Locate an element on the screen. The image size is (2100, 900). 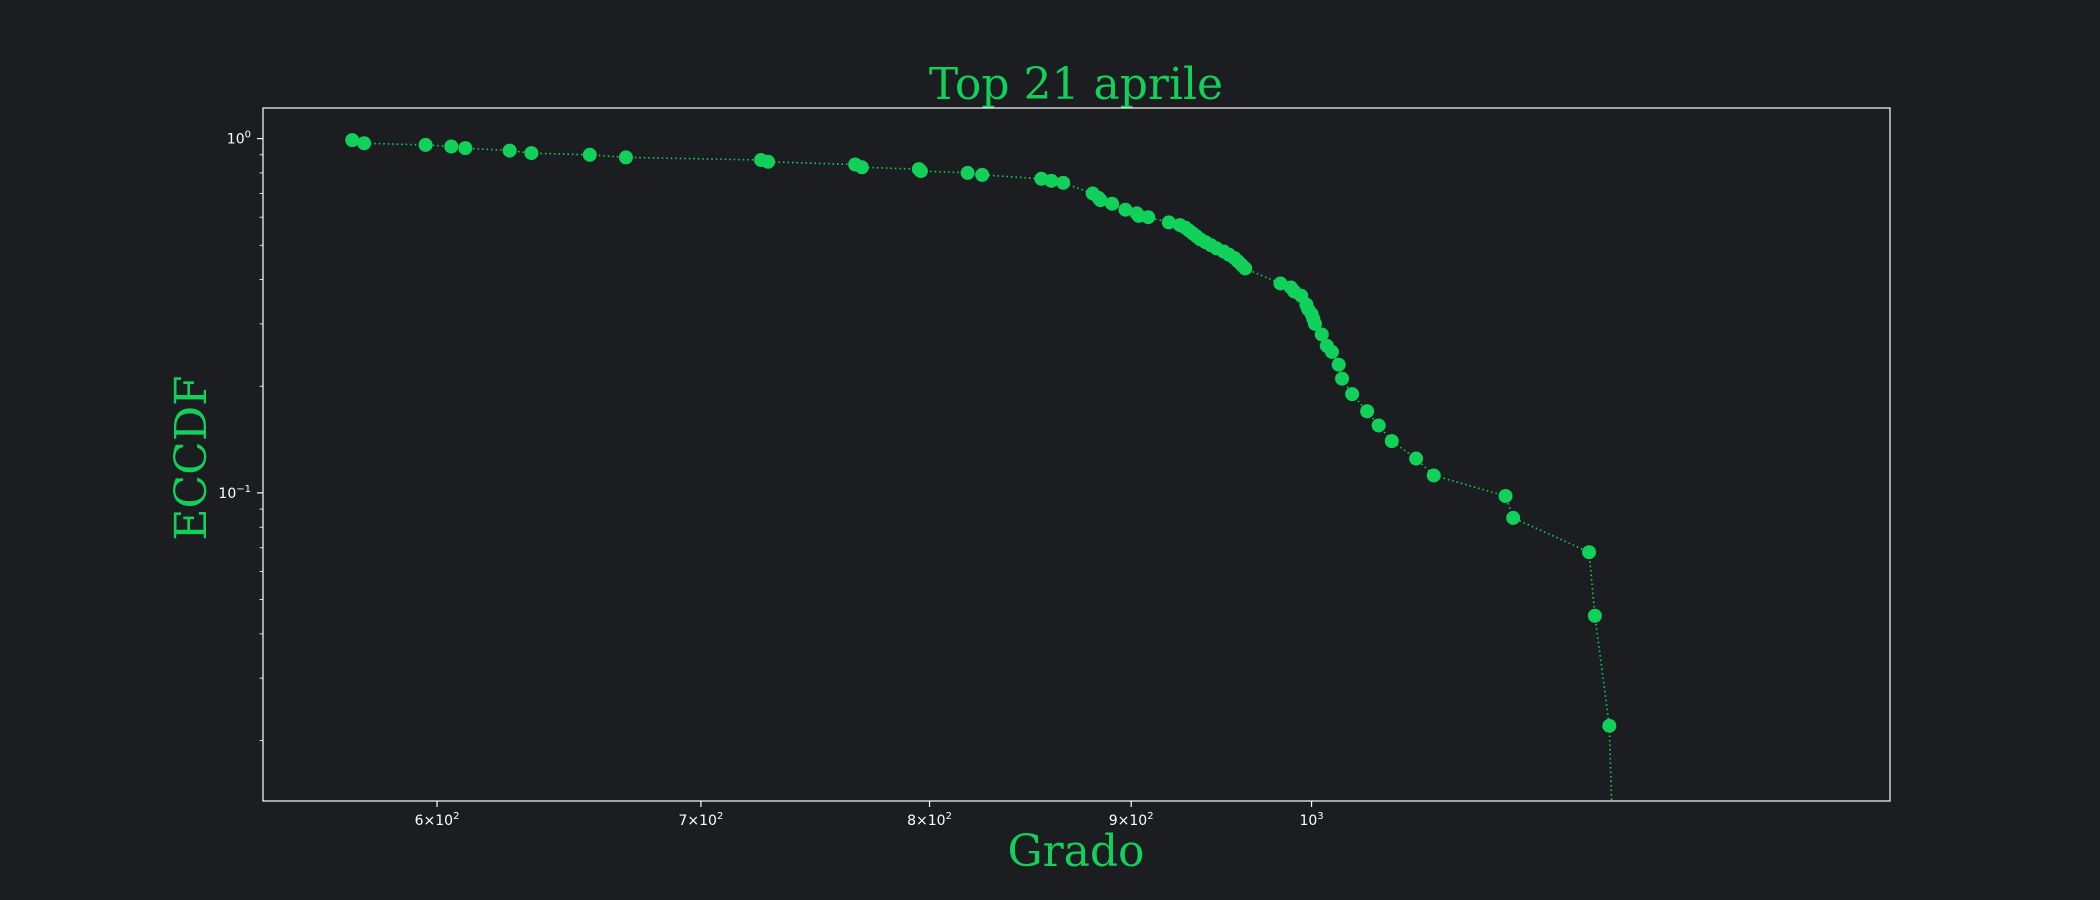
y-axis-label: ECCDF is located at coordinates (191, 457).